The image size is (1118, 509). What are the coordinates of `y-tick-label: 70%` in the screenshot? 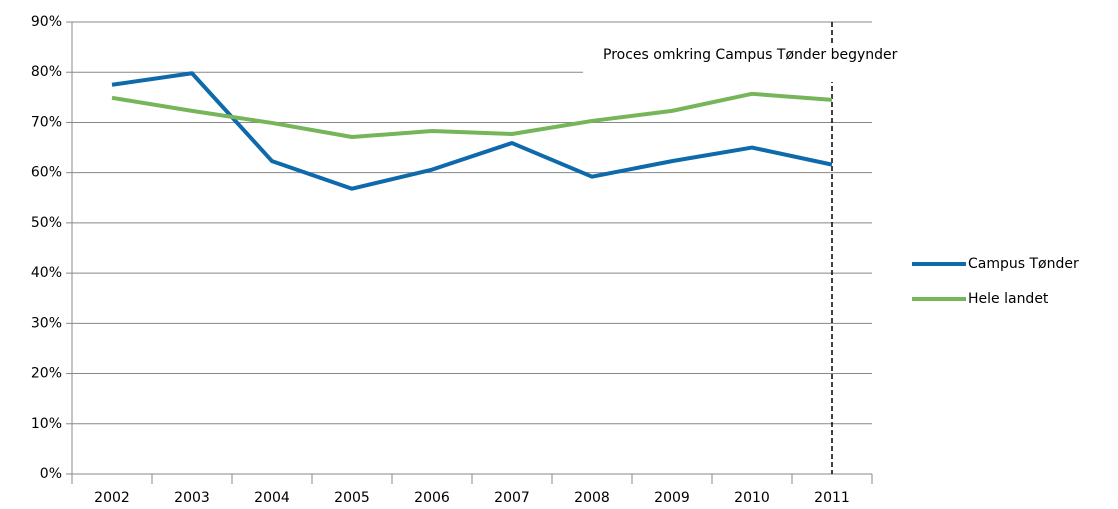 It's located at (46, 122).